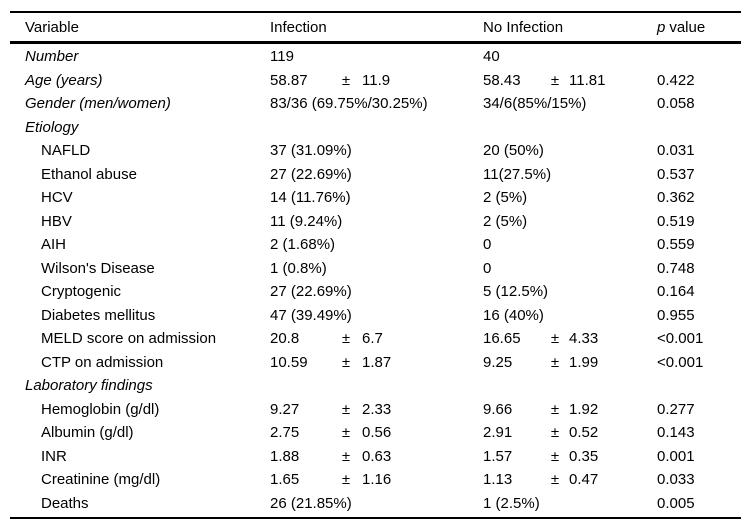 The width and height of the screenshot is (749, 526). I want to click on table-row: HBV 11 (9.24%) 2 (5%) 0.519, so click(375, 222).